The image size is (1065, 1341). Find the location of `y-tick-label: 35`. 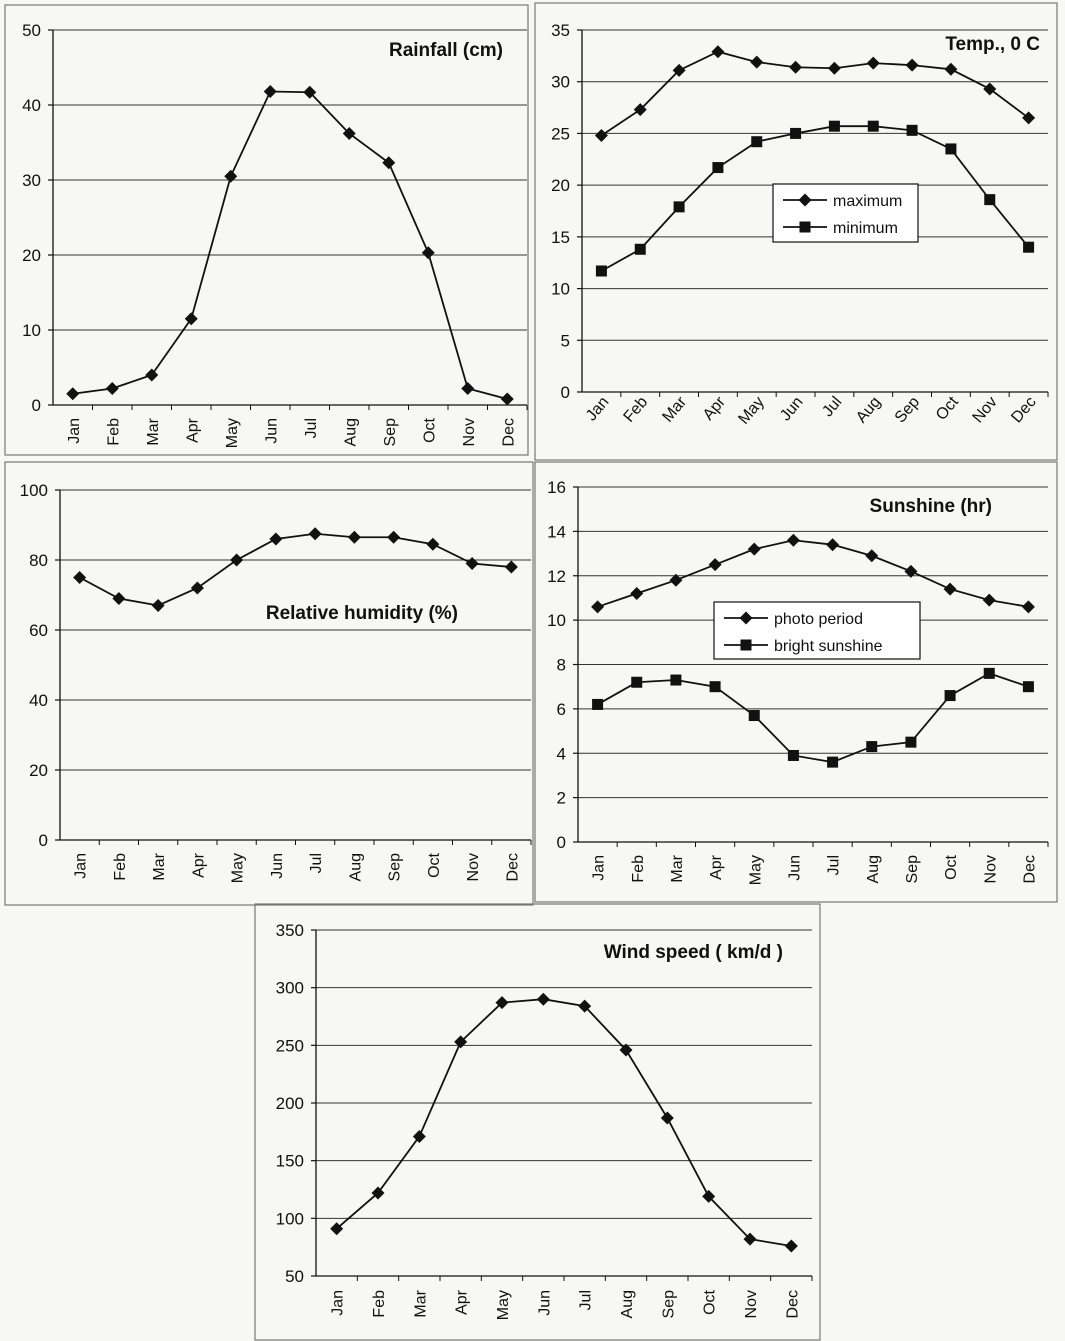

y-tick-label: 35 is located at coordinates (560, 30).